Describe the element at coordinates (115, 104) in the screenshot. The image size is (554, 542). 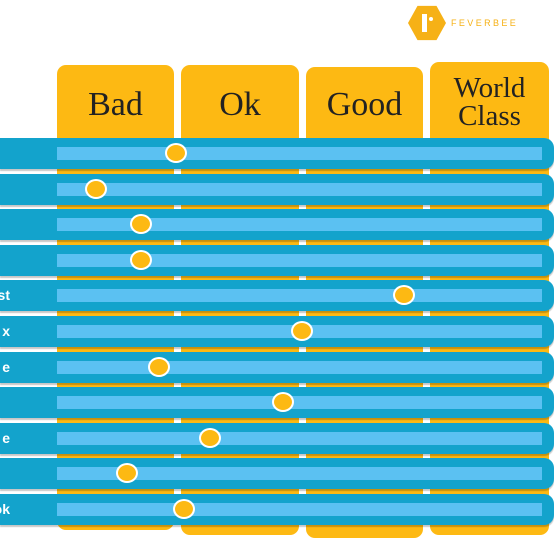
I see `column-label: Bad` at that location.